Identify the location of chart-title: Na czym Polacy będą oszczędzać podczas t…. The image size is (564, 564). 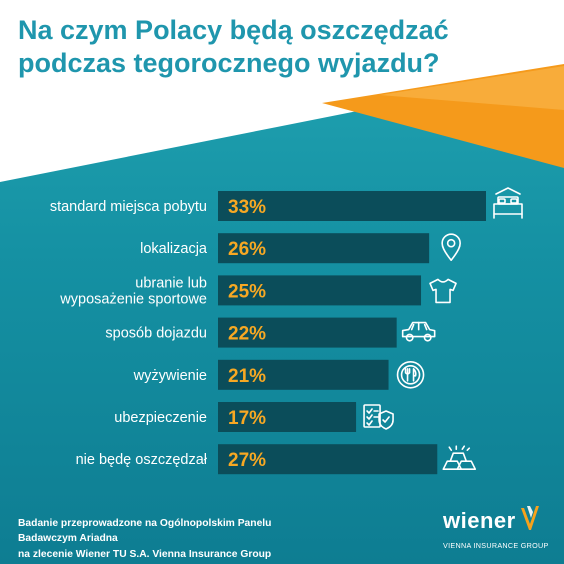
(233, 46).